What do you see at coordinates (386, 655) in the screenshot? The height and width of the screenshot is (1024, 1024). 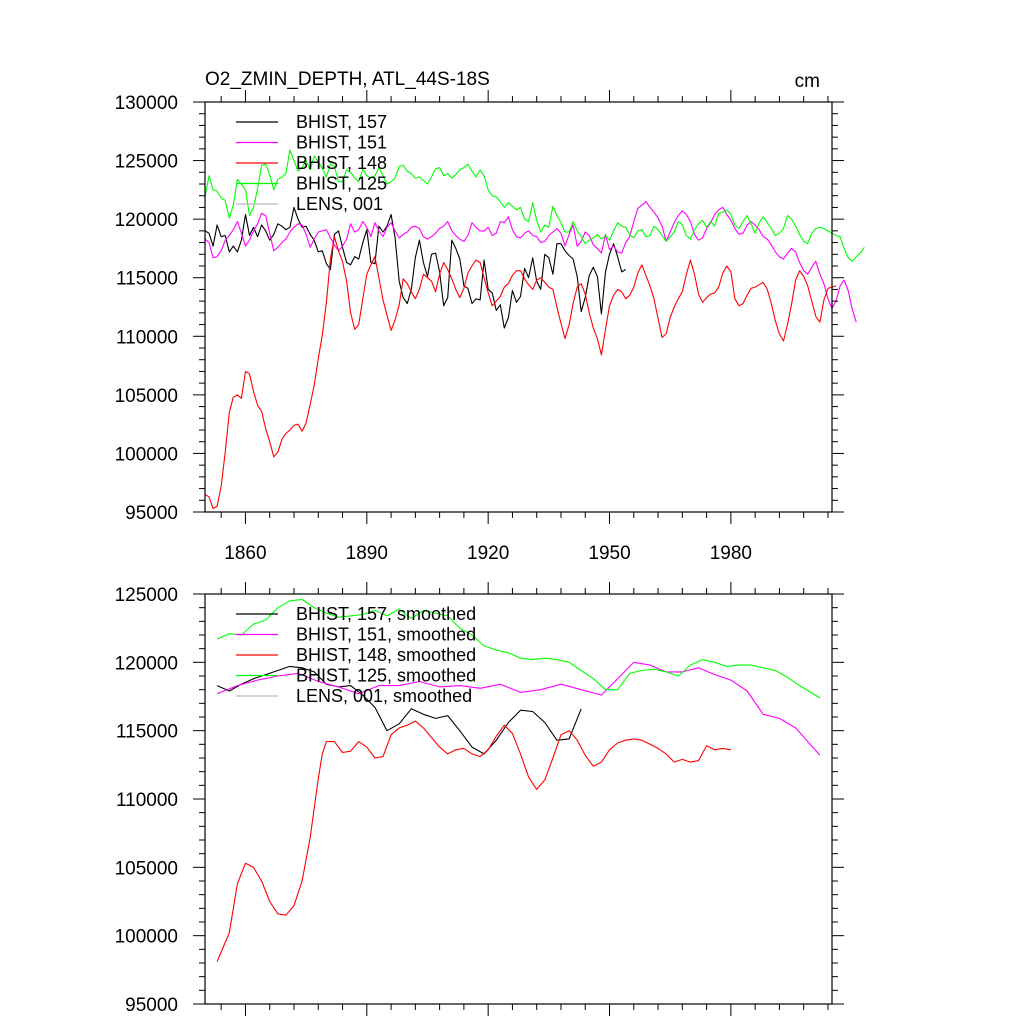 I see `legend-label: BHIST, 148, smoothed` at bounding box center [386, 655].